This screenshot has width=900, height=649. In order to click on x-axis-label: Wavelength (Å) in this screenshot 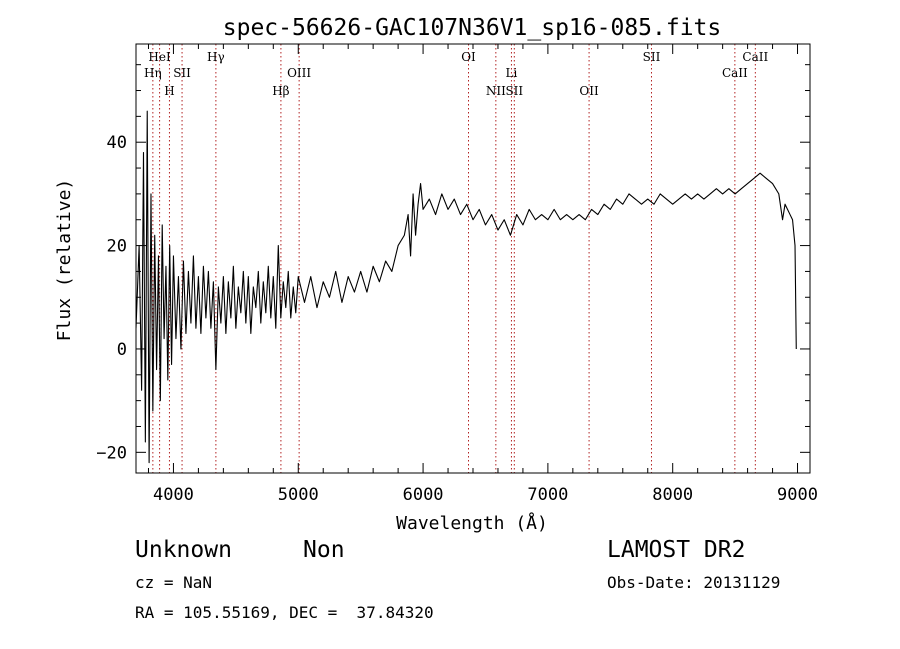, I will do `click(472, 523)`.